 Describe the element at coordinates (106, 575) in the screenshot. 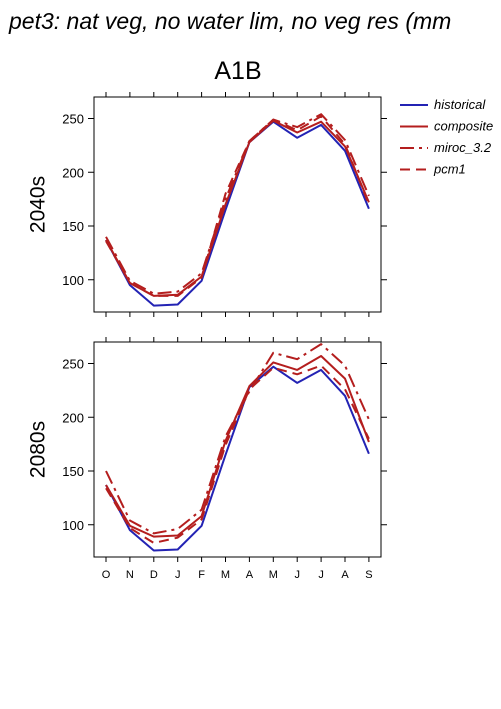

I see `x-tick-label: O` at that location.